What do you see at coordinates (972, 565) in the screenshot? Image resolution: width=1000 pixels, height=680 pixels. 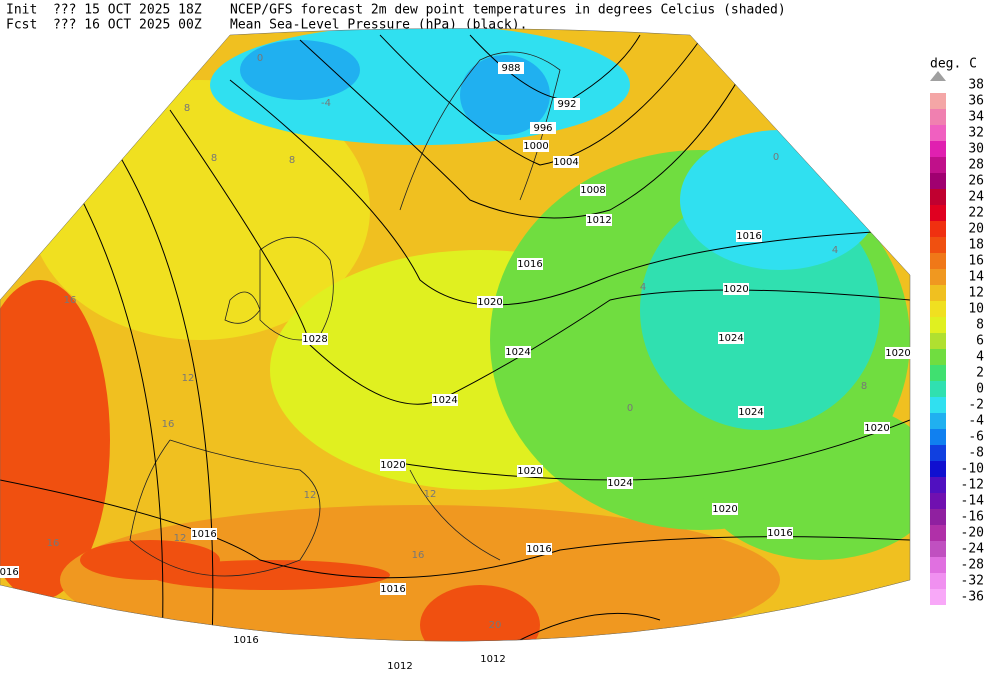 I see `colorbar-label: -28` at bounding box center [972, 565].